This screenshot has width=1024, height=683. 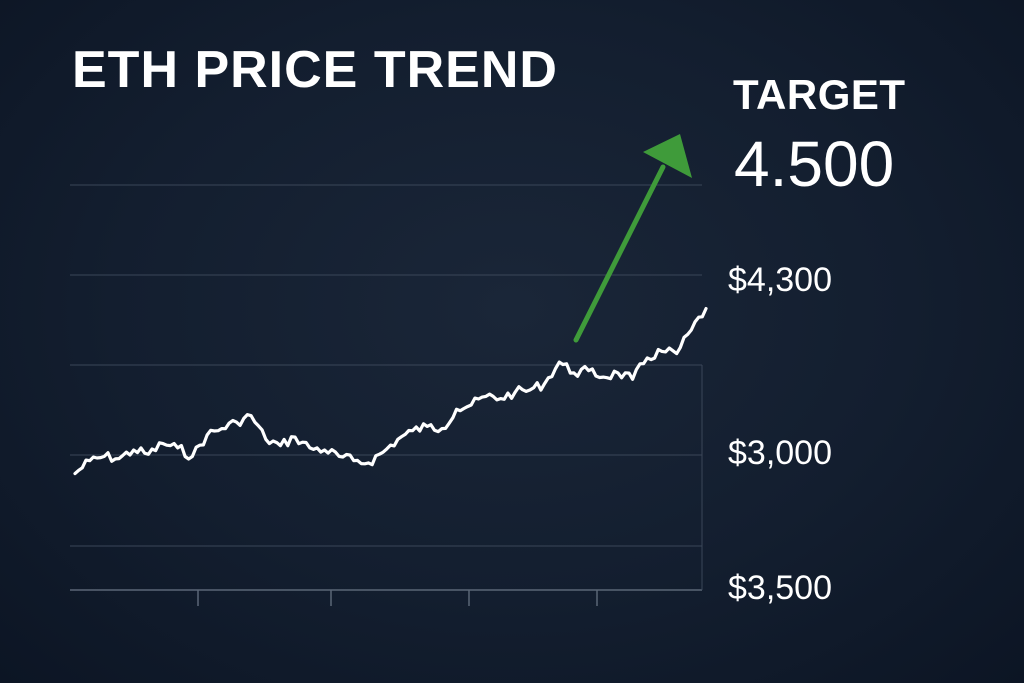 What do you see at coordinates (780, 453) in the screenshot?
I see `y-tick-label: $3,000` at bounding box center [780, 453].